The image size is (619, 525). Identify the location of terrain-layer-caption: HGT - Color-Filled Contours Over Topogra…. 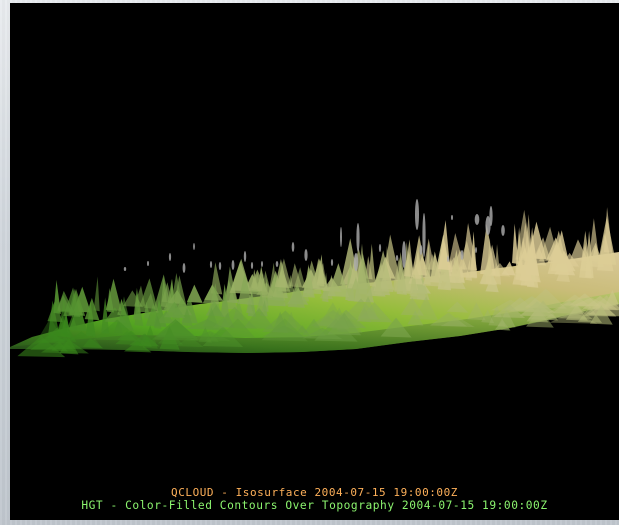
(314, 505).